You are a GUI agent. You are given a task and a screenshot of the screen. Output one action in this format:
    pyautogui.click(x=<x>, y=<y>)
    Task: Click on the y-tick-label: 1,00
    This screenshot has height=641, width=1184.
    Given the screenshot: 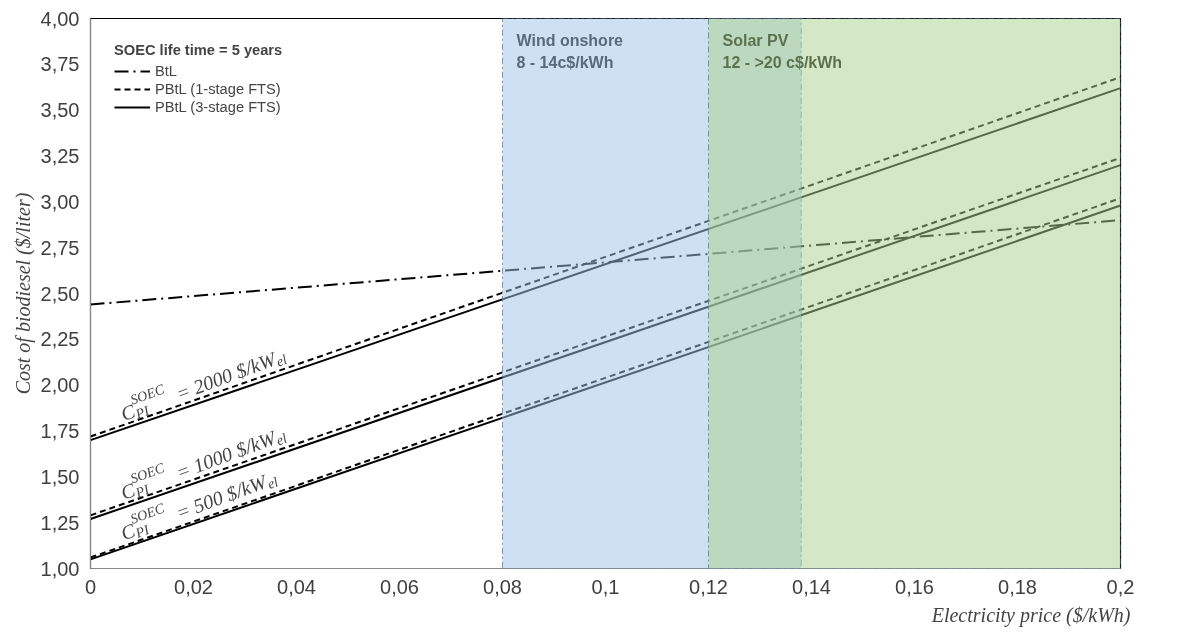 What is the action you would take?
    pyautogui.click(x=60, y=568)
    